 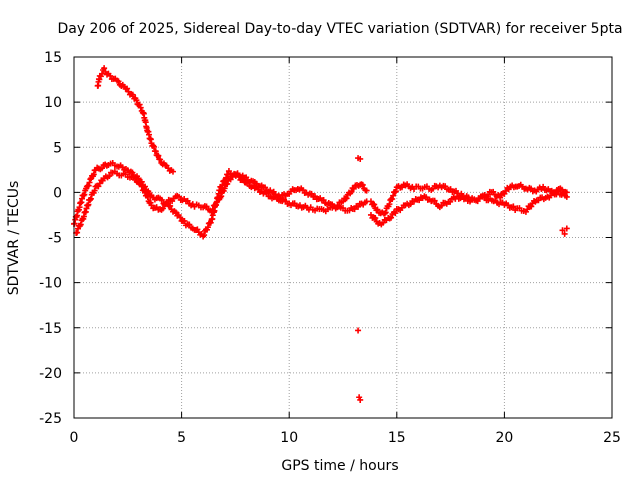 I want to click on x-tick-label: 15, so click(x=397, y=438).